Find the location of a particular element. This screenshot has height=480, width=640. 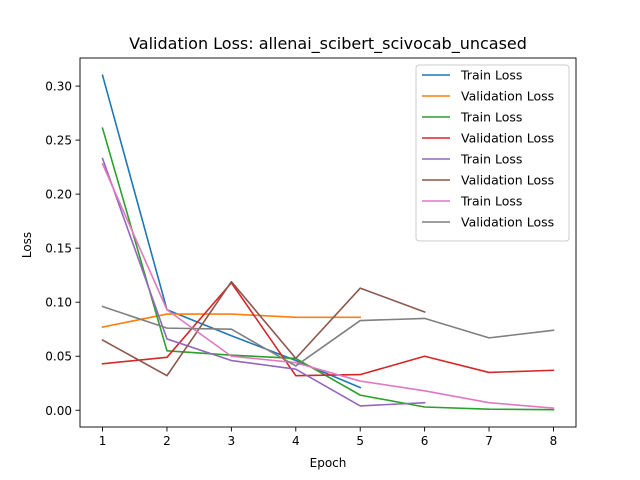

x-tick-label-7: 7 is located at coordinates (489, 441).